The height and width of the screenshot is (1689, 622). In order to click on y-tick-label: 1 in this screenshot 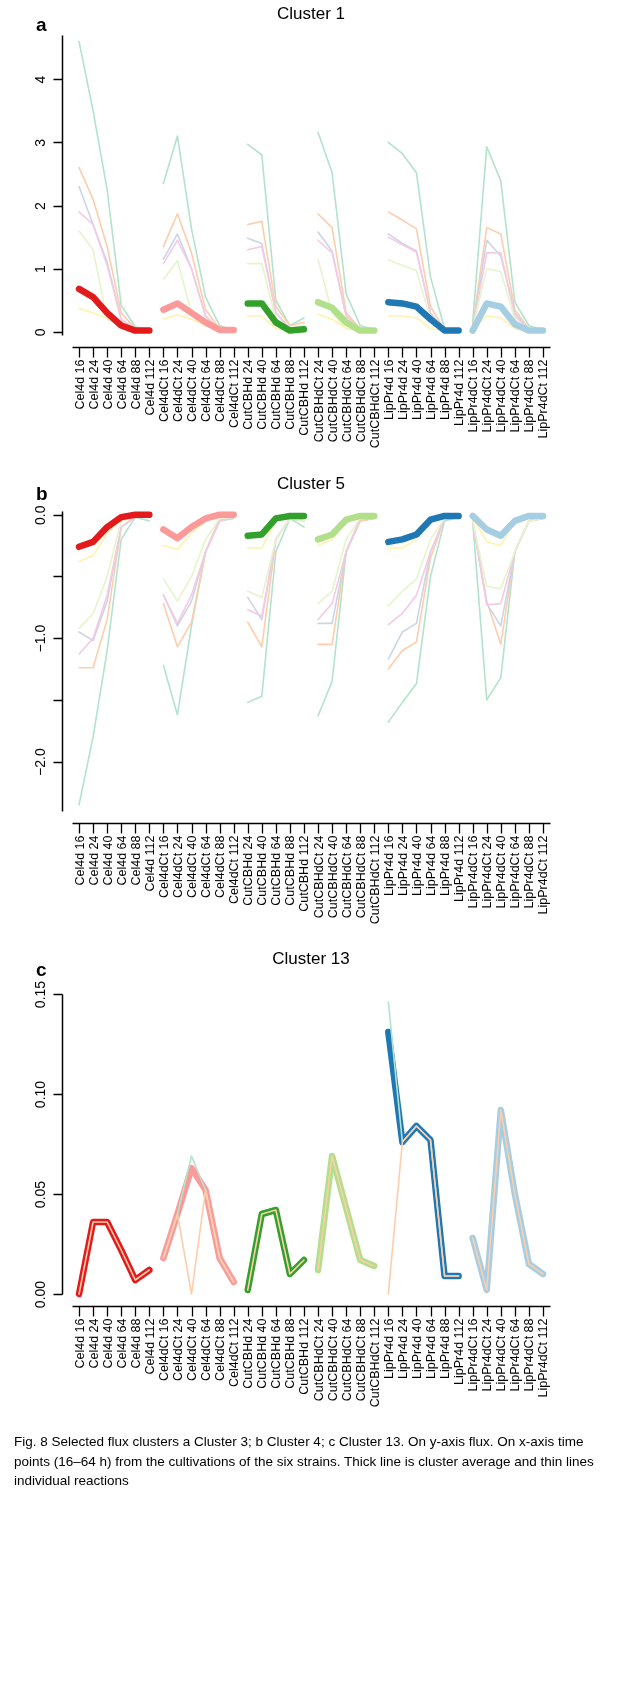, I will do `click(39, 269)`.